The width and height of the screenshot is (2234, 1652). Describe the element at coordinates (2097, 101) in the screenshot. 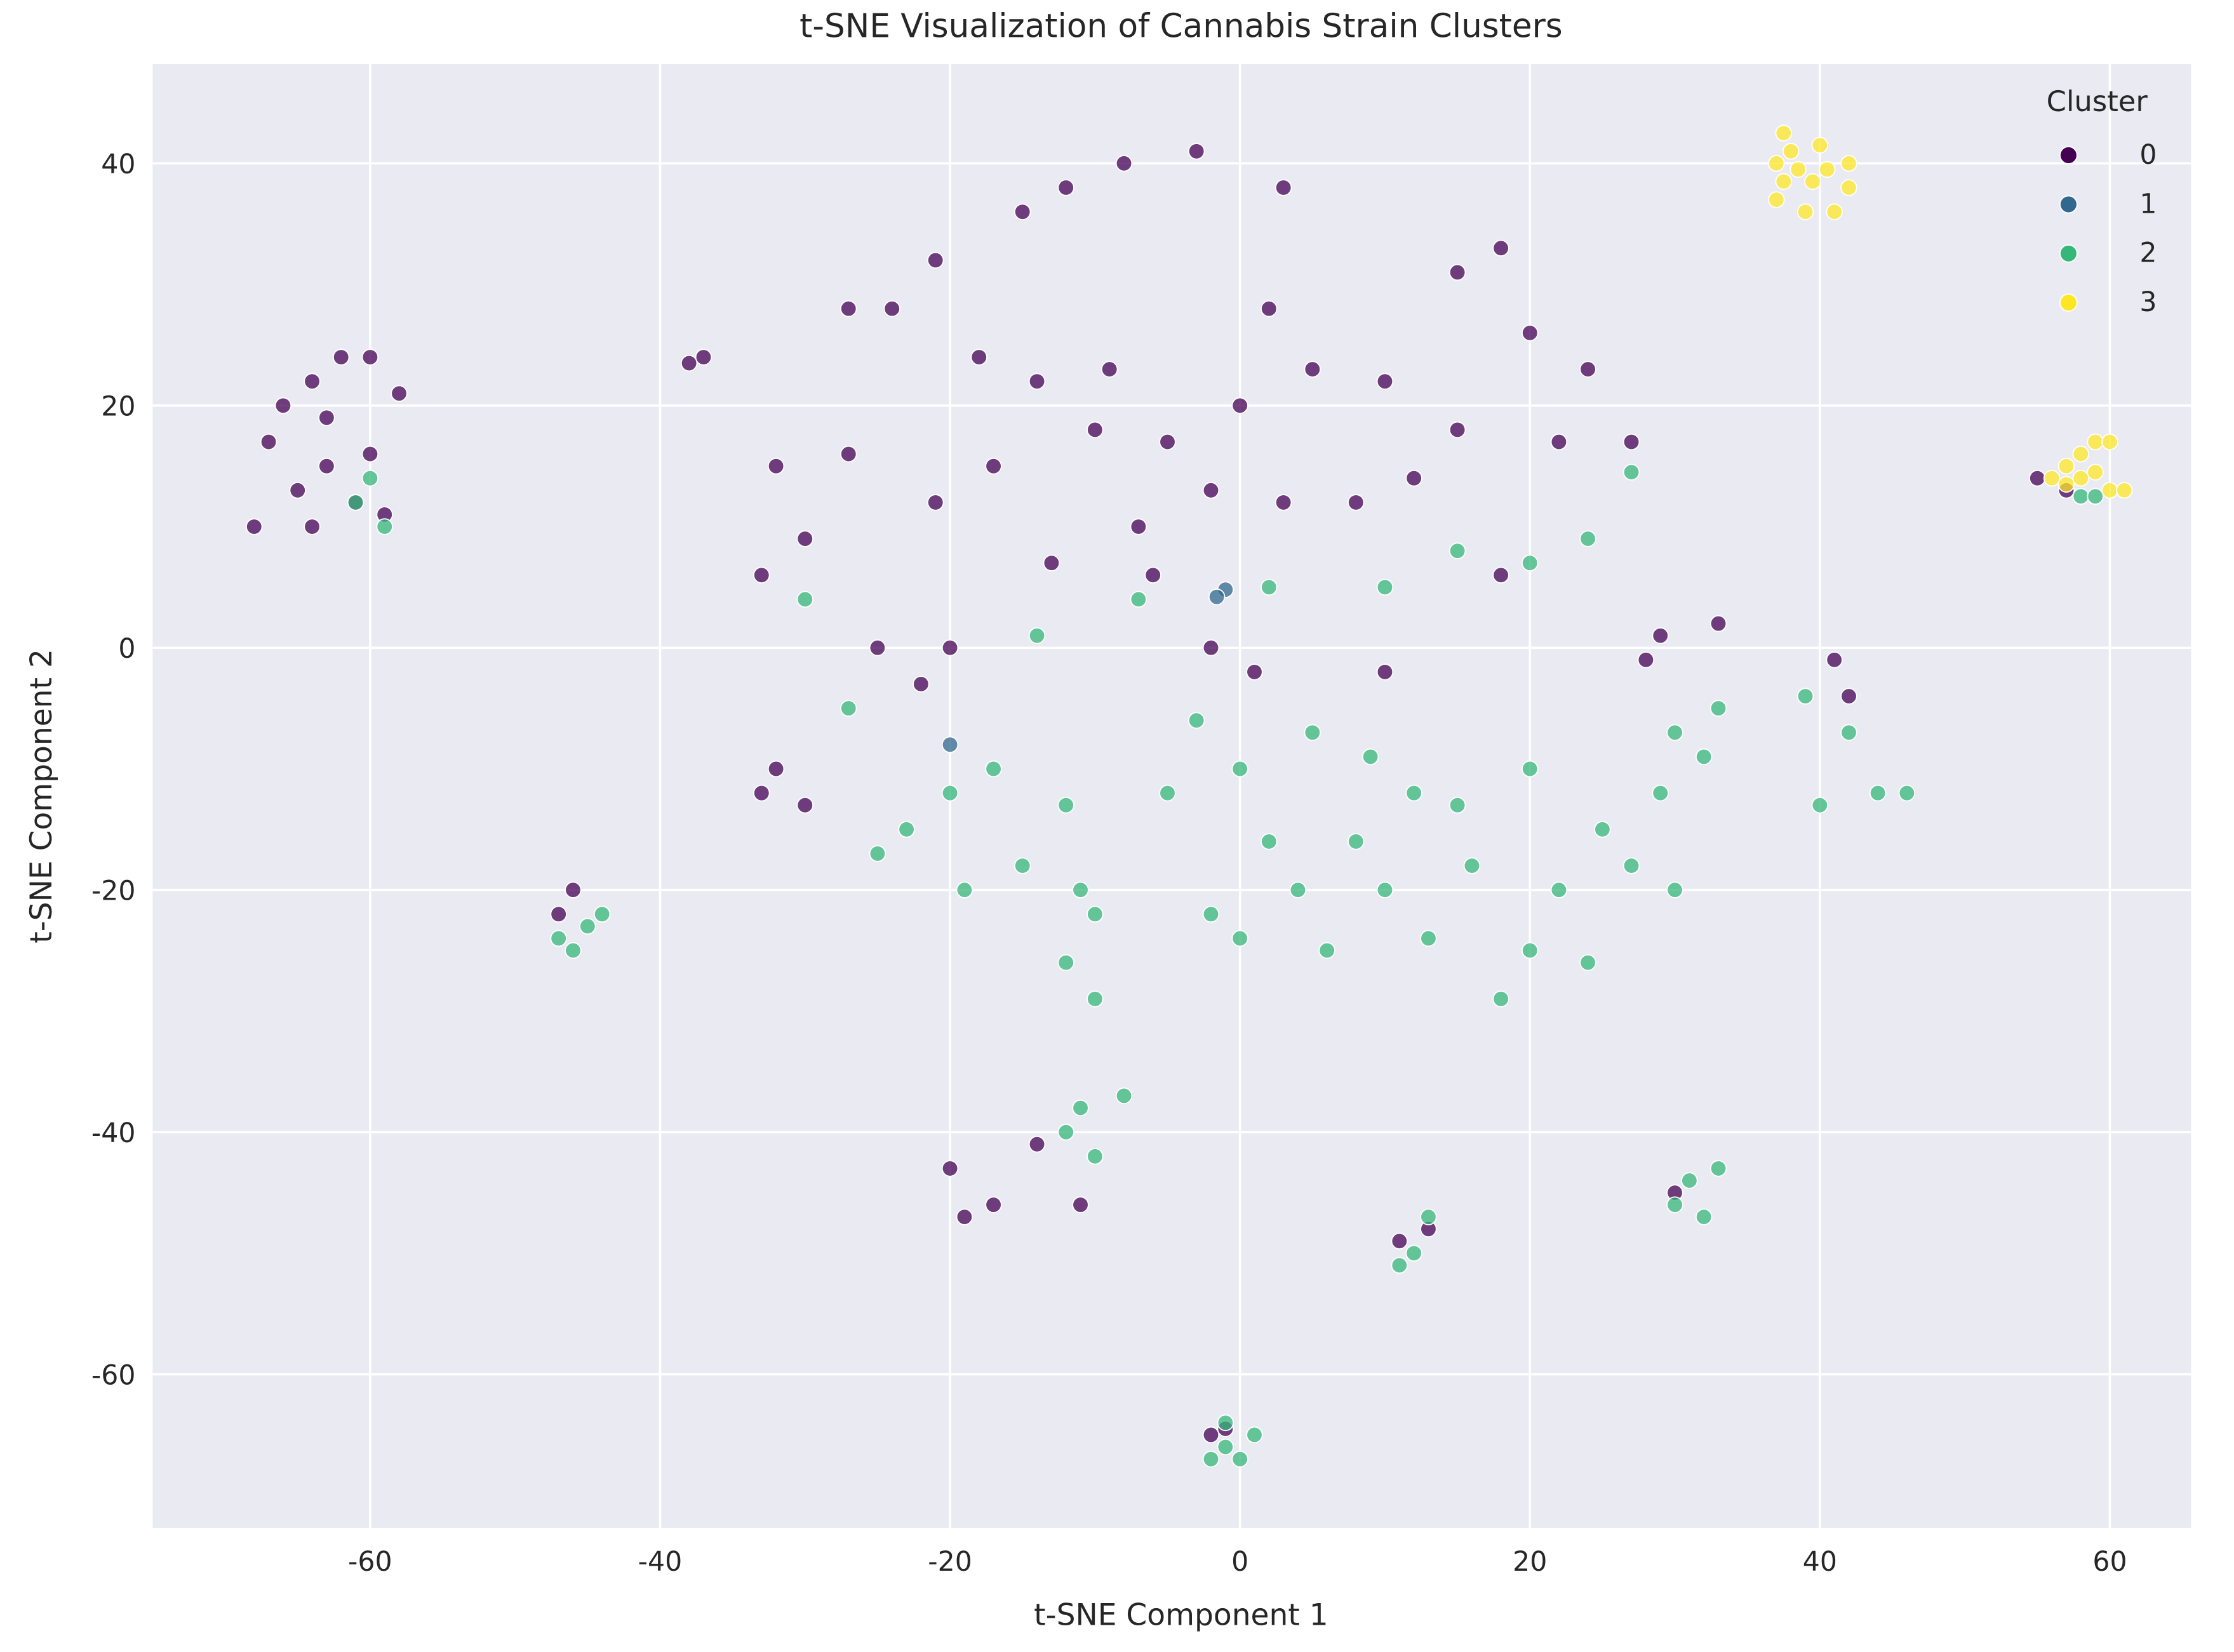

I see `legend-title: Cluster` at that location.